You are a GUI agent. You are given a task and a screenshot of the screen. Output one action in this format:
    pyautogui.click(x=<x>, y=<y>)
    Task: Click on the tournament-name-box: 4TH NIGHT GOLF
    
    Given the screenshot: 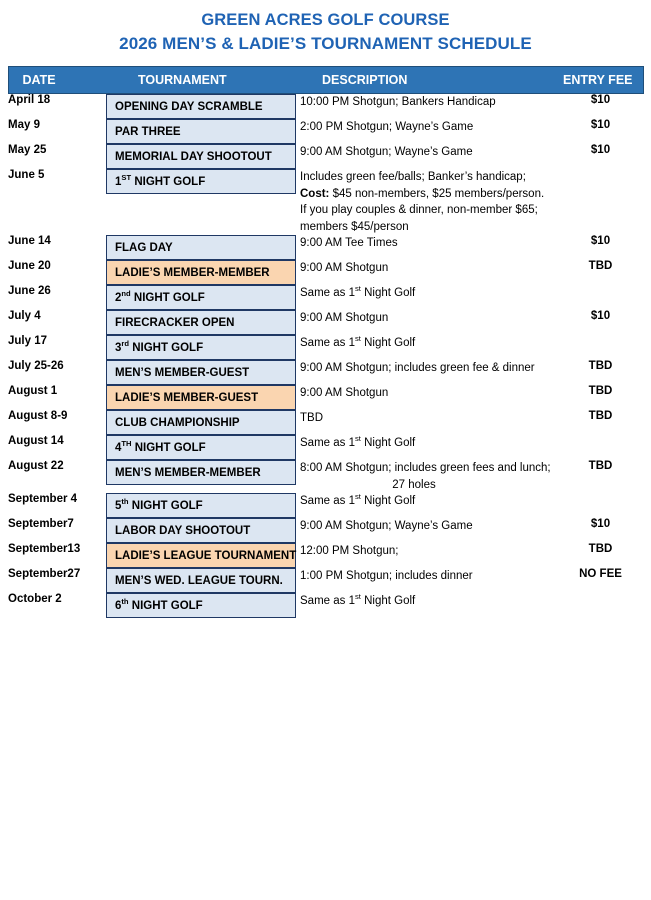 What is the action you would take?
    pyautogui.click(x=201, y=447)
    